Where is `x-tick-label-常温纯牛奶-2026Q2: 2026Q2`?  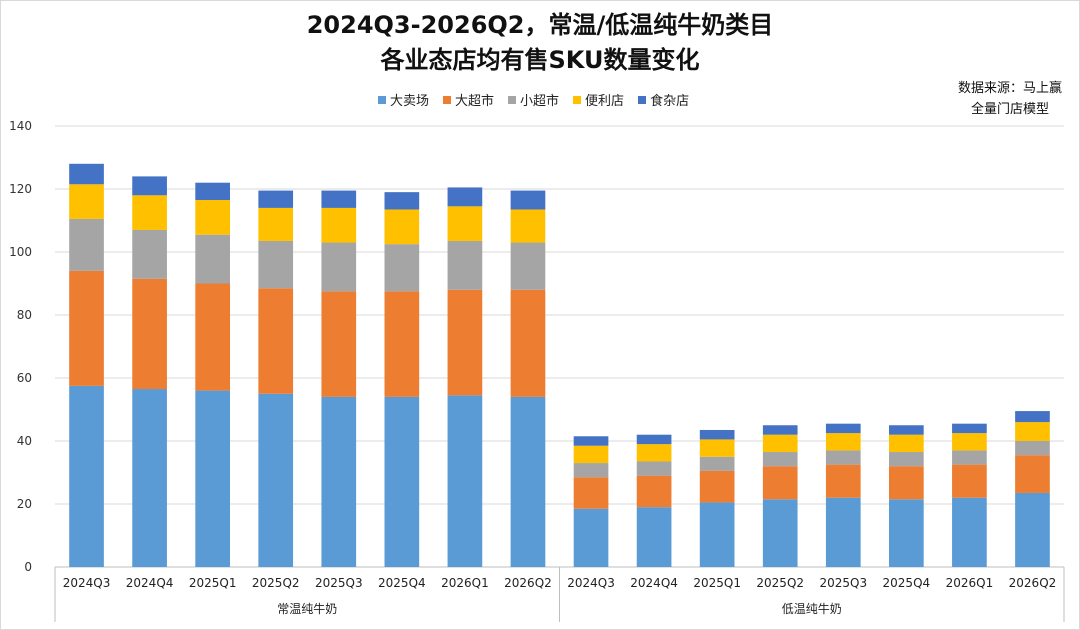
x-tick-label-常温纯牛奶-2026Q2: 2026Q2 is located at coordinates (528, 583).